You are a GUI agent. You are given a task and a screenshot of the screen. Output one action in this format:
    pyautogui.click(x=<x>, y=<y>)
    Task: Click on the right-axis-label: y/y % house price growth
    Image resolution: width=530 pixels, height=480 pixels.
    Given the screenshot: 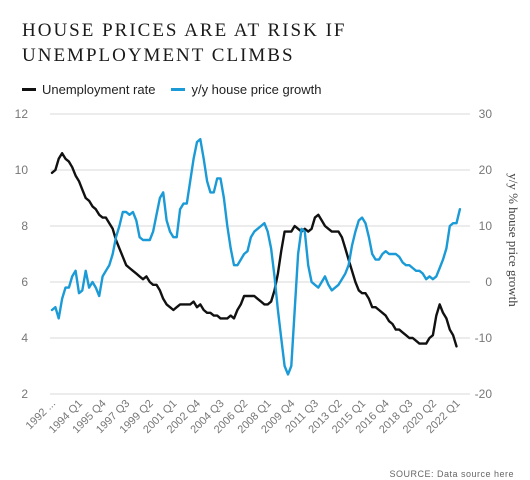 What is the action you would take?
    pyautogui.click(x=513, y=240)
    